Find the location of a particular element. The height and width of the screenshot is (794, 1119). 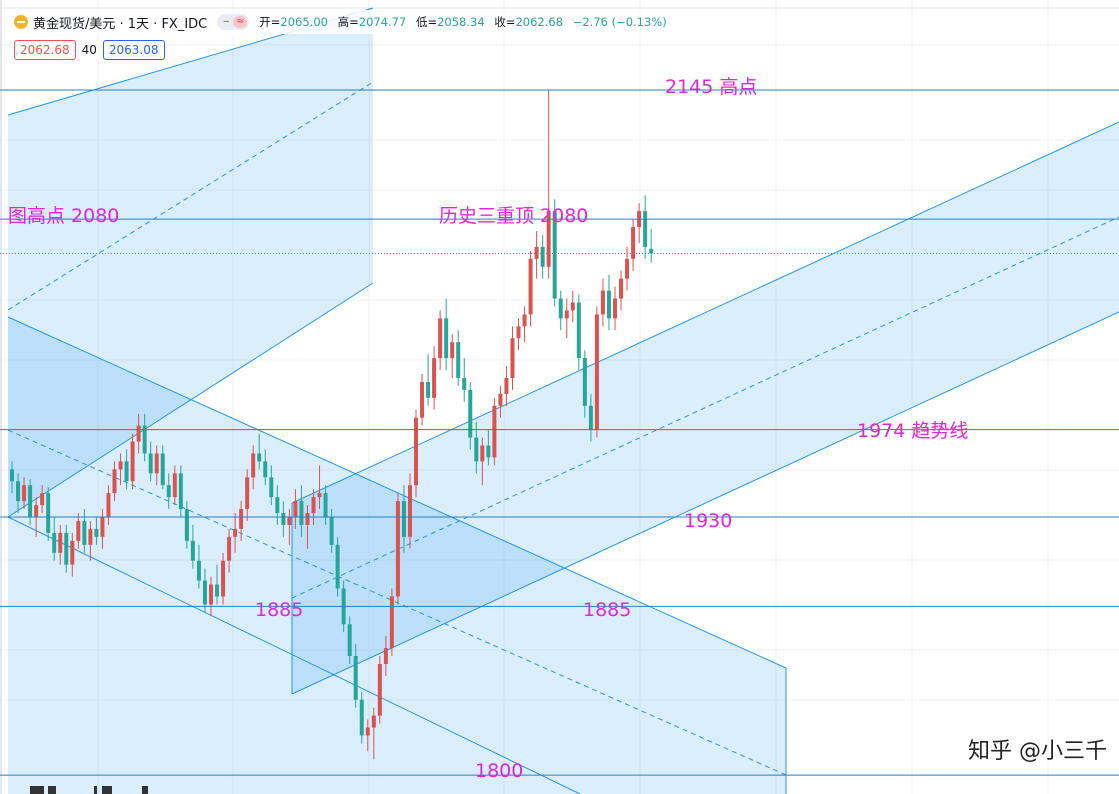

annotation-label: 历史三重顶 2080 is located at coordinates (513, 216).